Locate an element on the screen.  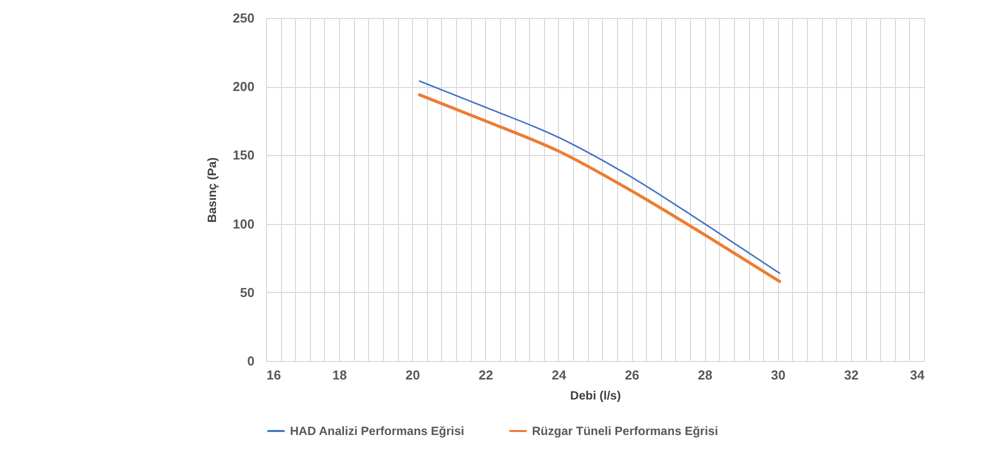
x-tick-label: 26 is located at coordinates (632, 375).